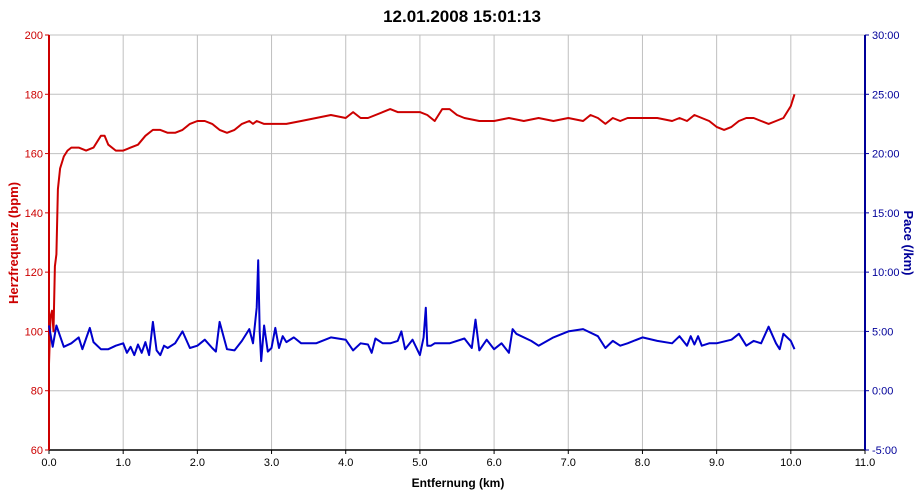  What do you see at coordinates (886, 36) in the screenshot?
I see `y-right-tick-label: 30:00` at bounding box center [886, 36].